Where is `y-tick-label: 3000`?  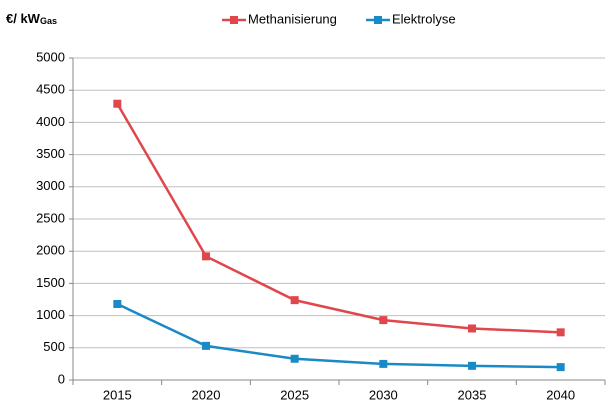 y-tick-label: 3000 is located at coordinates (50, 185).